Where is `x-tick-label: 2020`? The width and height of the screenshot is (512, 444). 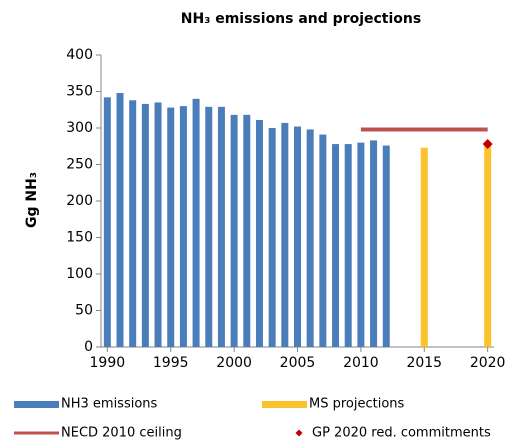 x-tick-label: 2020 is located at coordinates (488, 363).